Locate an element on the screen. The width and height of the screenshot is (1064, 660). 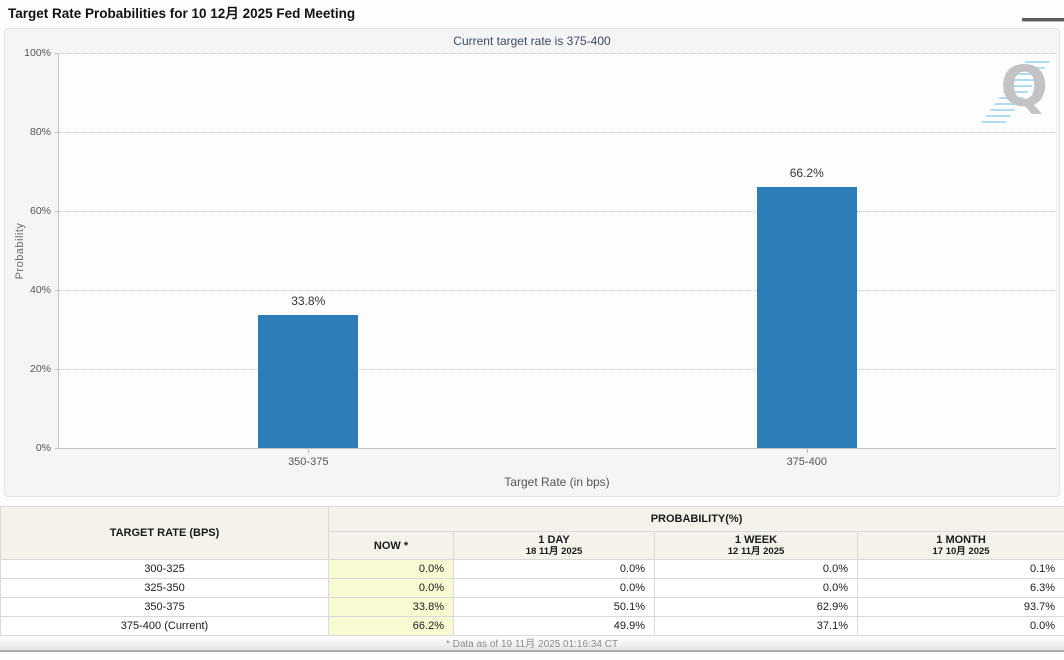
y-tick-label: 20% is located at coordinates (40, 369).